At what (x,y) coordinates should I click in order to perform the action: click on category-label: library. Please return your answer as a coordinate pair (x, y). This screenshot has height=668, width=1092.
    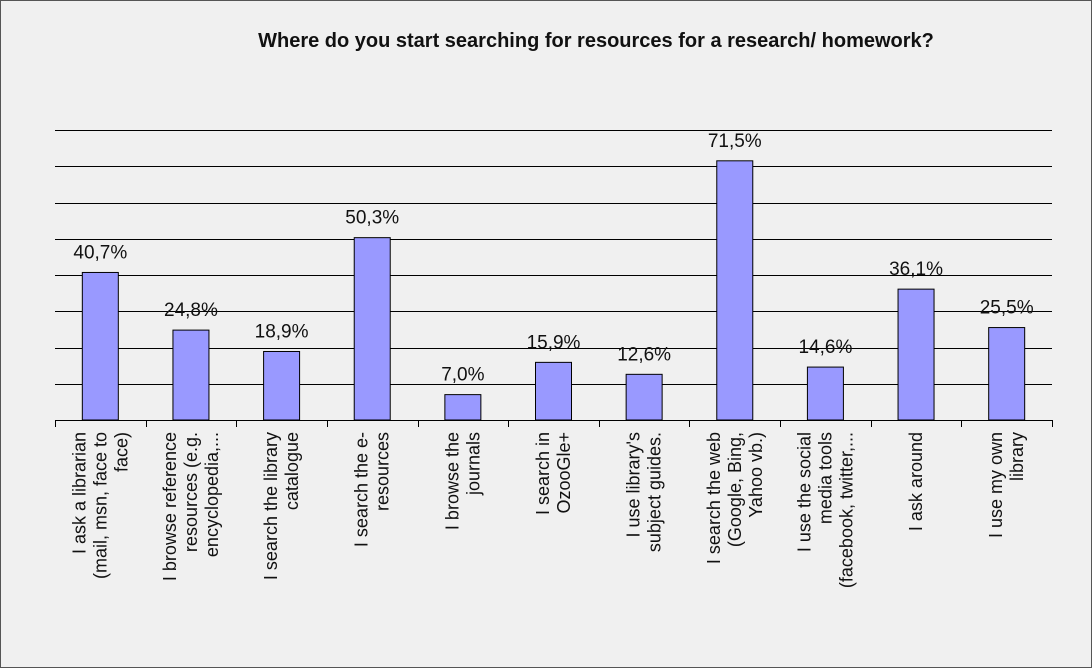
    Looking at the image, I should click on (1017, 456).